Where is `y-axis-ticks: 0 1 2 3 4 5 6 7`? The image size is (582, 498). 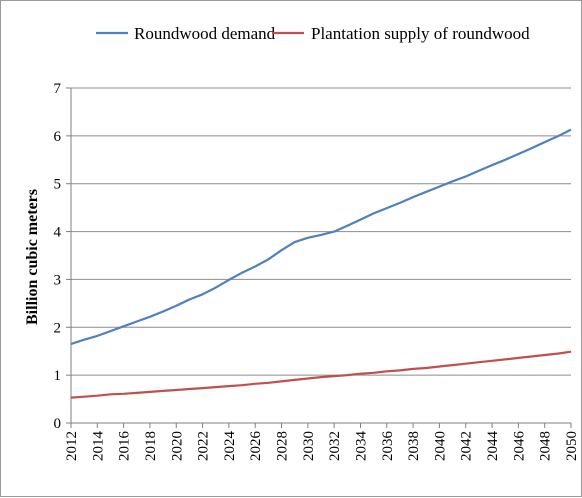 y-axis-ticks: 0 1 2 3 4 5 6 7 is located at coordinates (62, 256).